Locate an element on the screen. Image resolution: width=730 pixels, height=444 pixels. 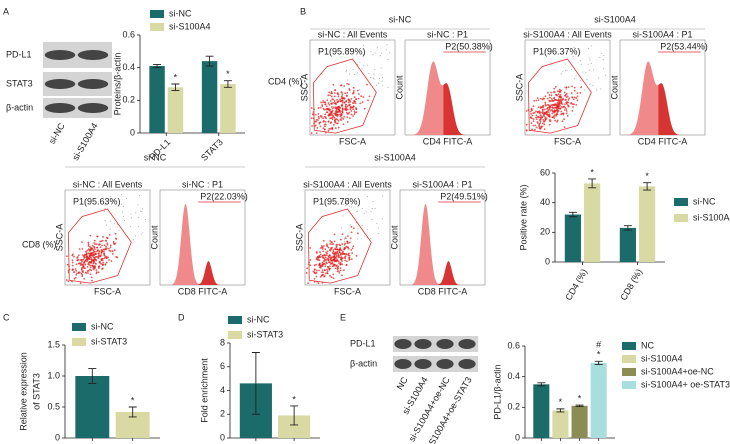
significance-mark: # is located at coordinates (598, 345).